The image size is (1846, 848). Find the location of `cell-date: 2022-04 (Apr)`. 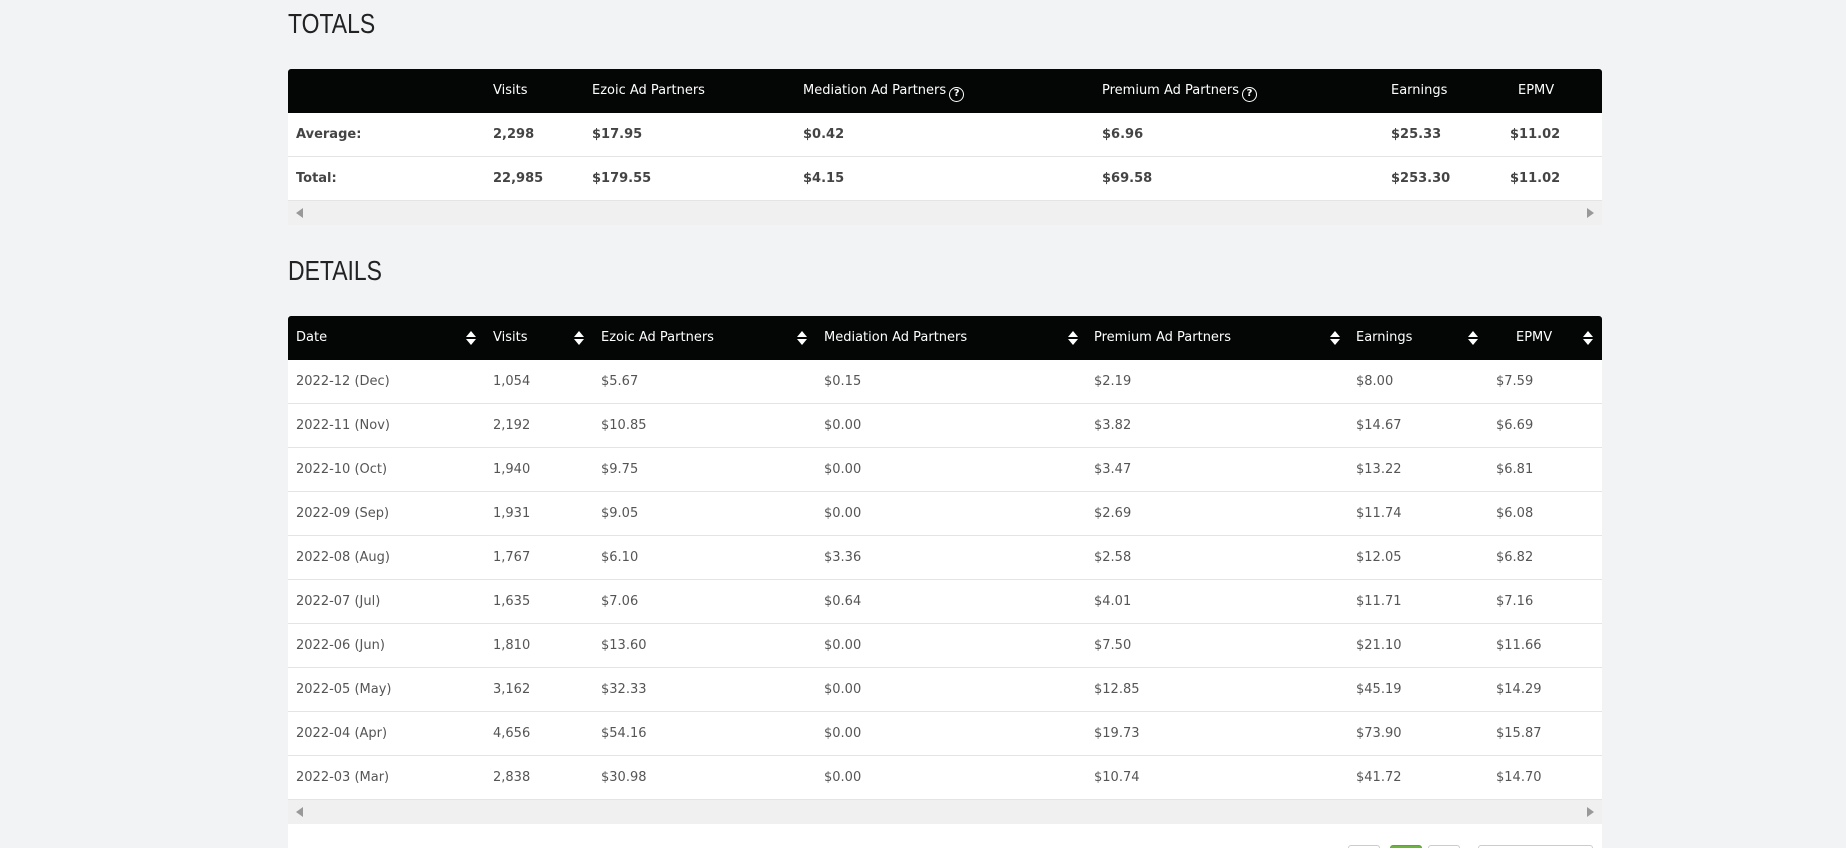

cell-date: 2022-04 (Apr) is located at coordinates (342, 733).